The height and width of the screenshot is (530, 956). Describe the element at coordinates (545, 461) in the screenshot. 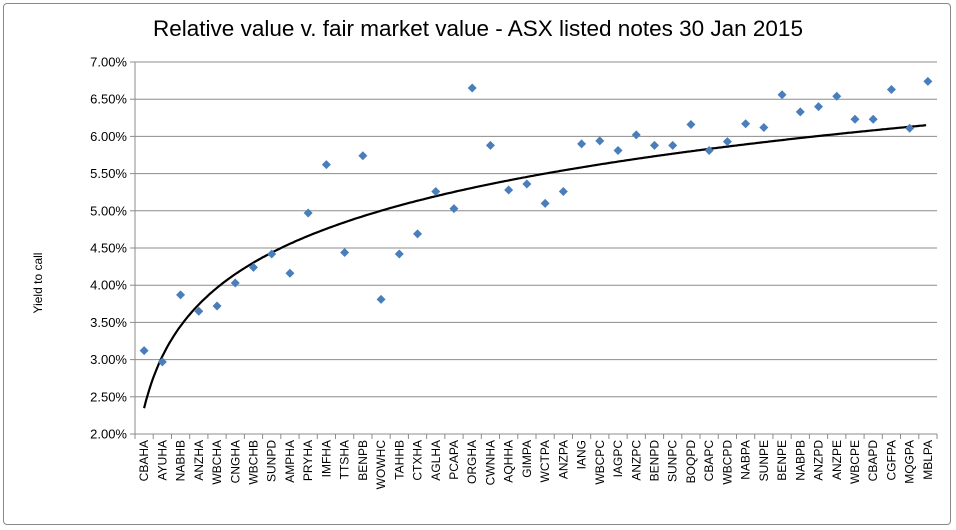

I see `x-tick-label: WCTPA` at that location.